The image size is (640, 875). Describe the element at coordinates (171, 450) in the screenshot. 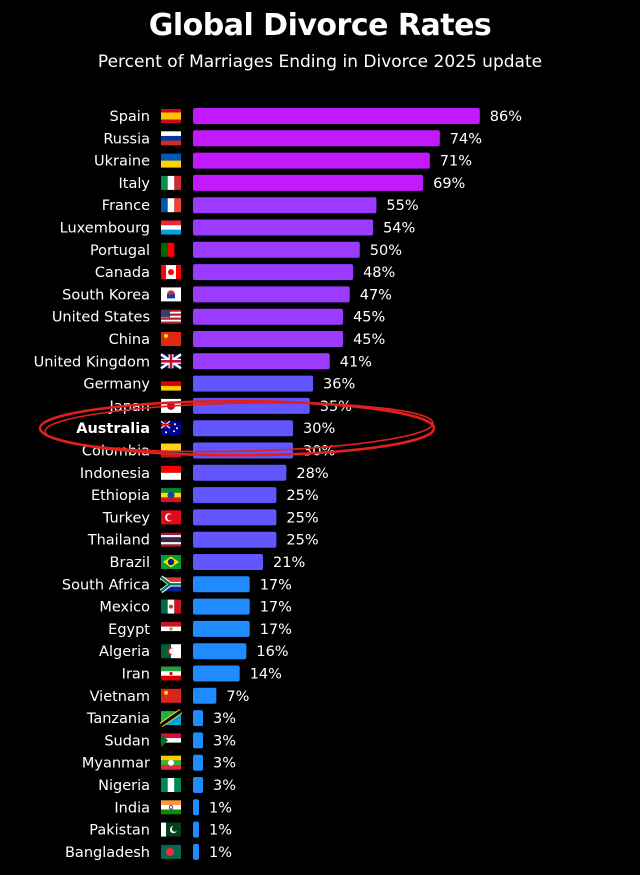

I see `flag-co-icon` at that location.